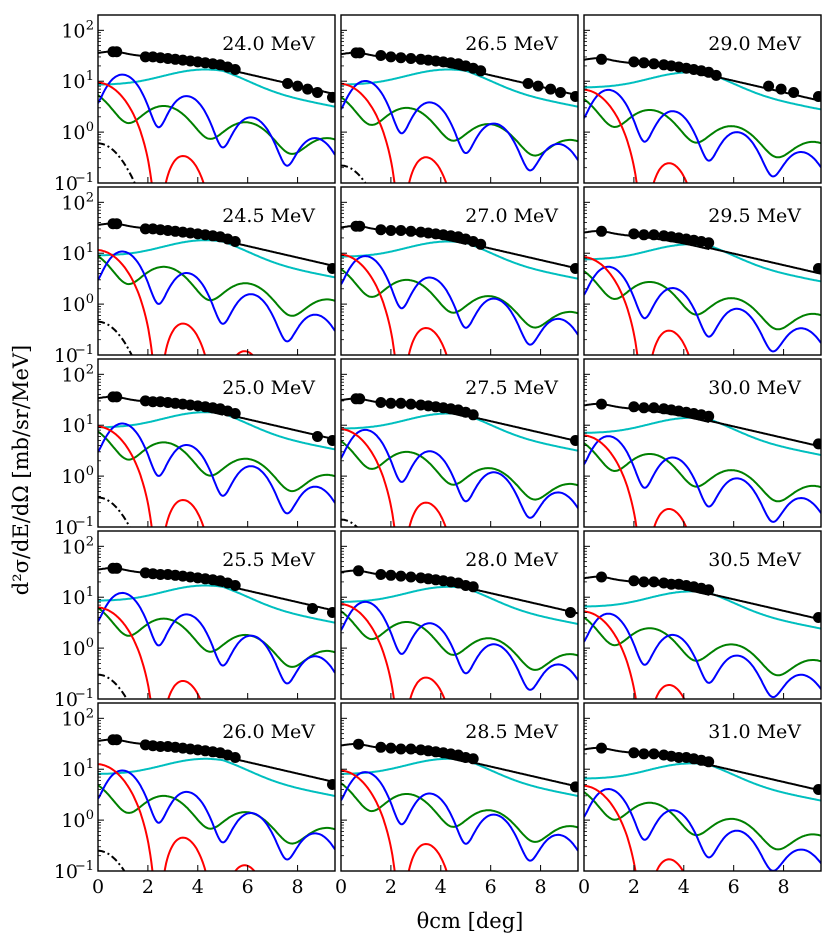  I want to click on panel: 27.0 MeV, so click(459, 271).